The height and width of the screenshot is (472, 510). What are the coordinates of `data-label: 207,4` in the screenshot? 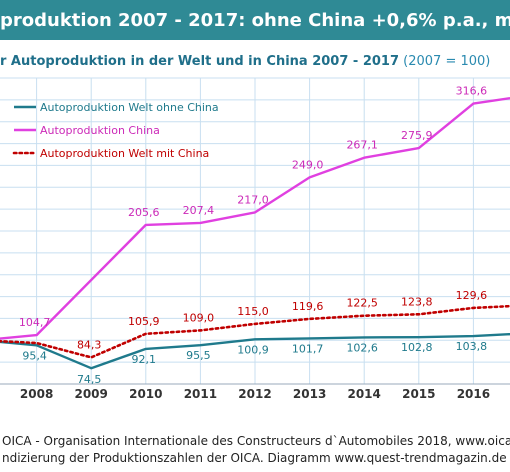 It's located at (199, 210).